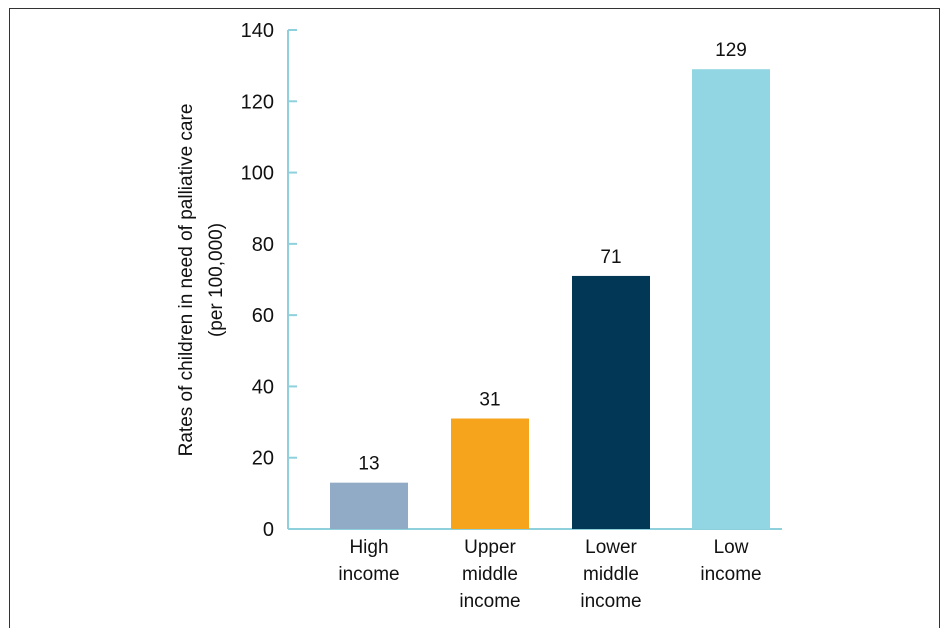  I want to click on data-label: 129, so click(731, 50).